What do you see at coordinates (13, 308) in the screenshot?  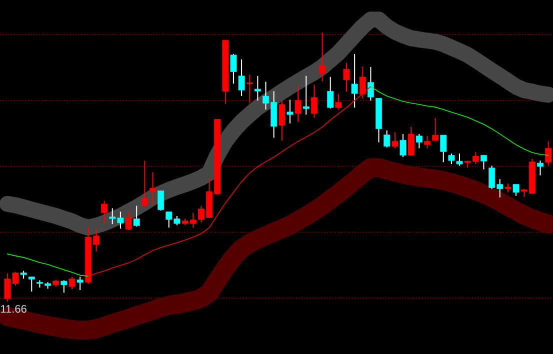 I see `annotation: 11.66` at bounding box center [13, 308].